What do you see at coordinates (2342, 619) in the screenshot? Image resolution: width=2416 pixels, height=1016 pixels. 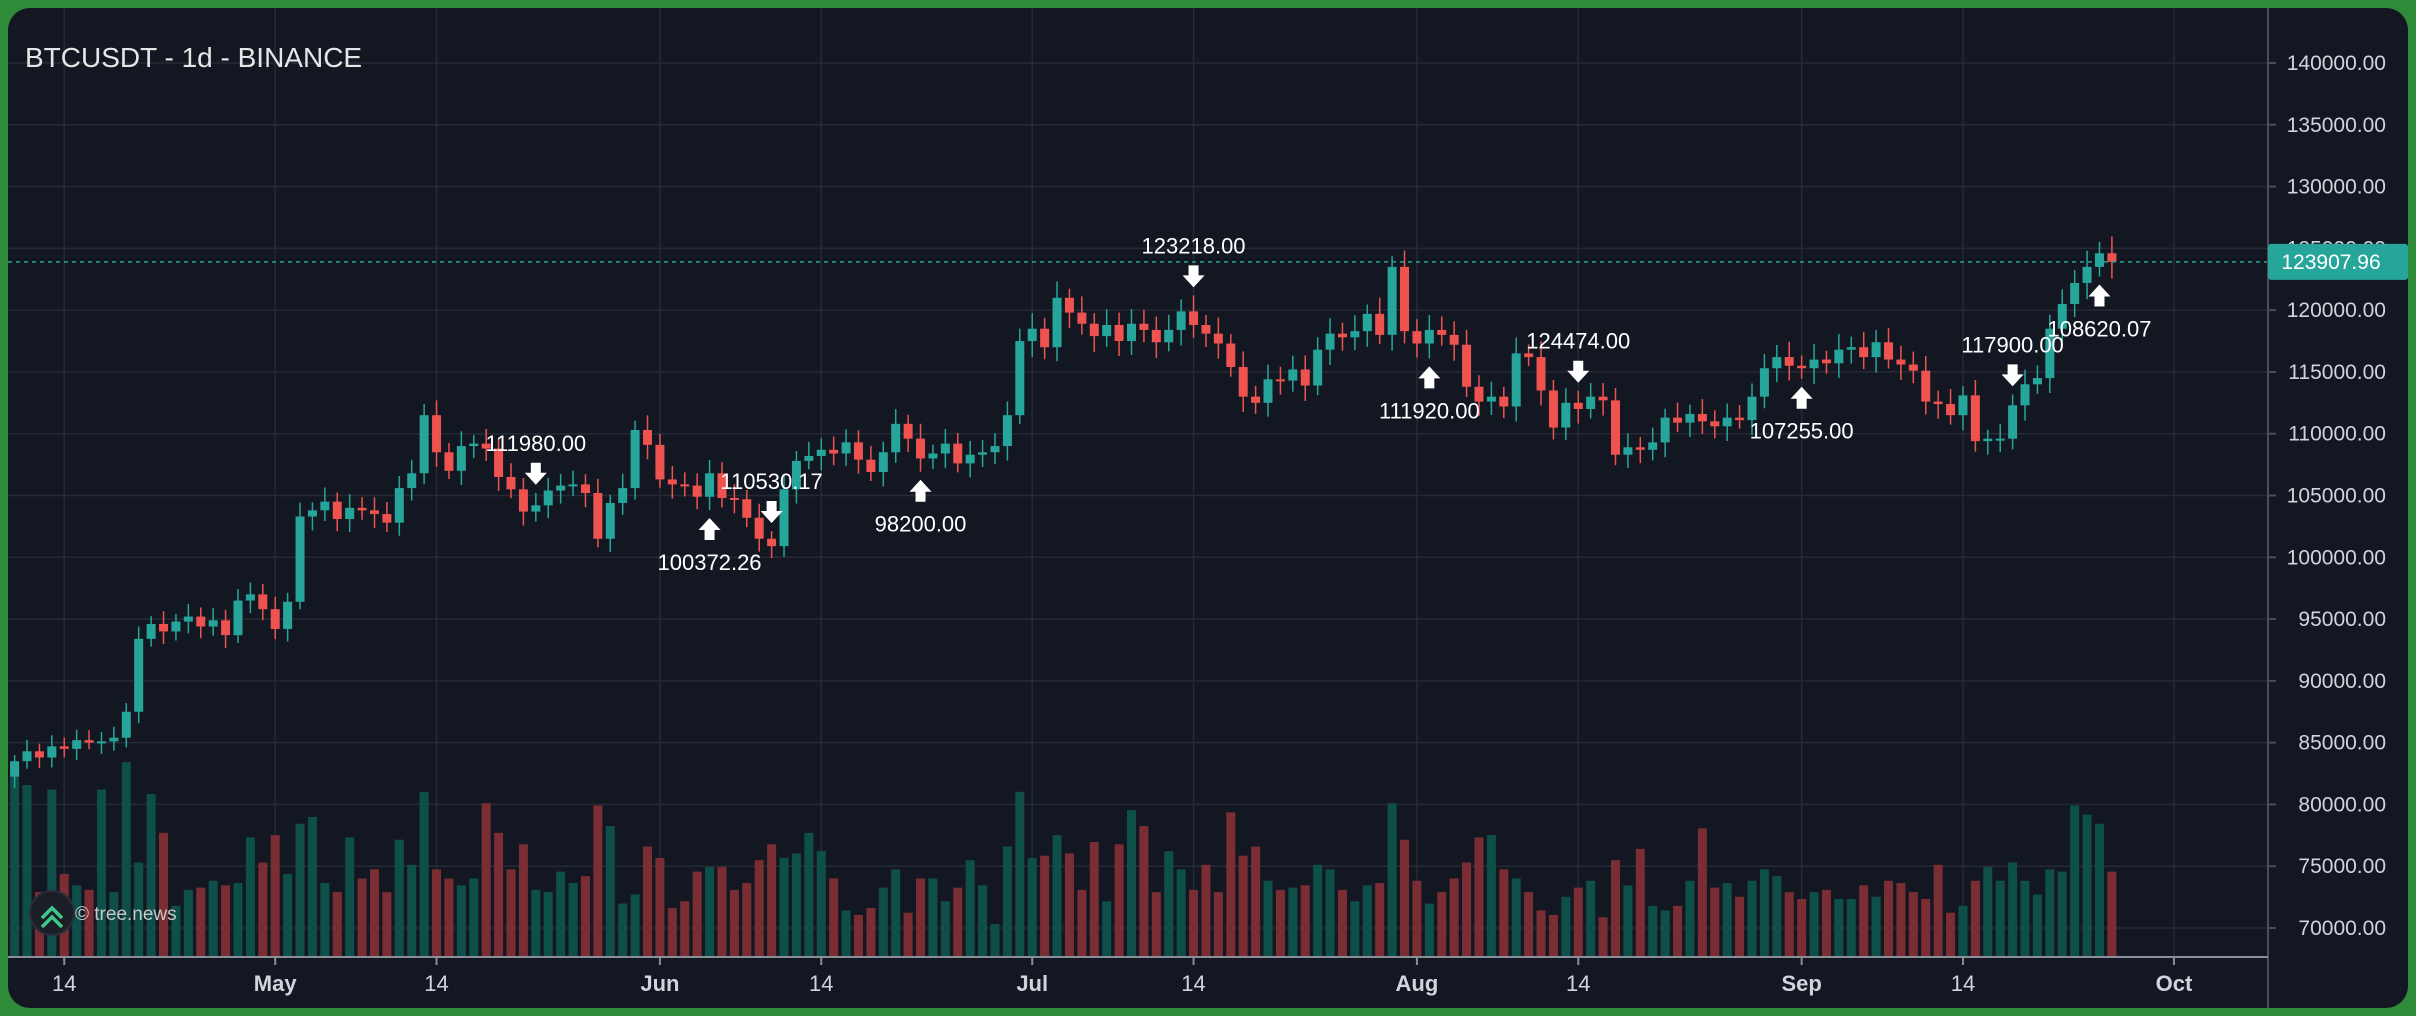 I see `y-tick-label: 95000.00` at bounding box center [2342, 619].